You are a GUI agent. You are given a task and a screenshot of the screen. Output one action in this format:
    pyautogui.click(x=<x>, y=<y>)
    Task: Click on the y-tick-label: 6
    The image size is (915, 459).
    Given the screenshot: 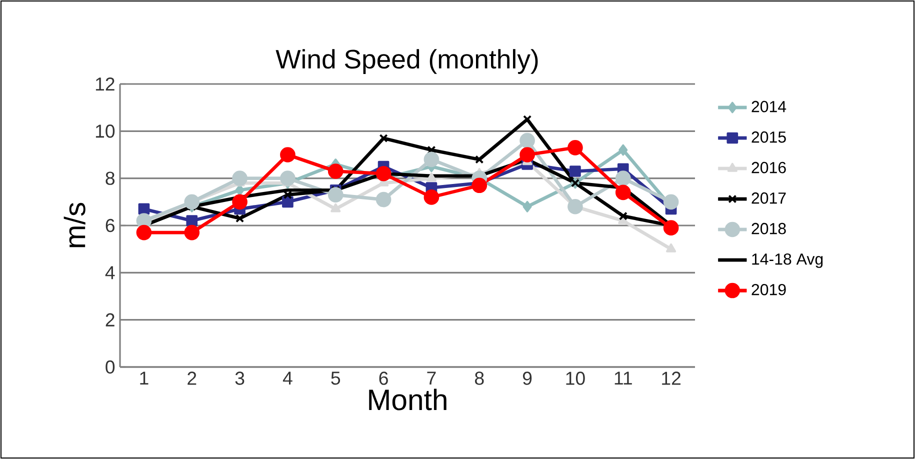 What is the action you would take?
    pyautogui.click(x=110, y=225)
    